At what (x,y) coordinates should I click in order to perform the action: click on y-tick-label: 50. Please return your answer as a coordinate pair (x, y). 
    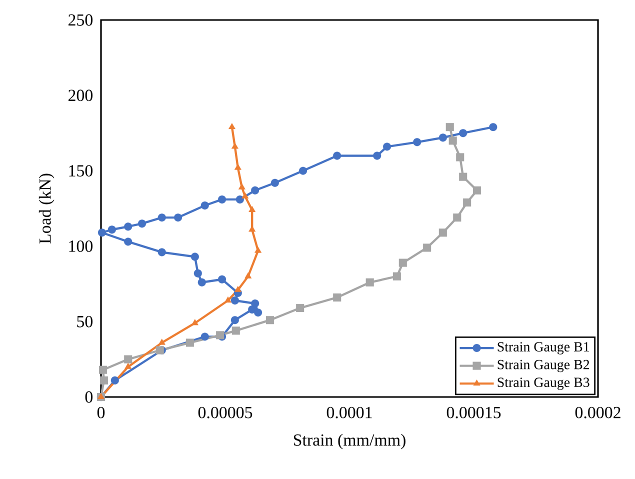
    Looking at the image, I should click on (85, 322).